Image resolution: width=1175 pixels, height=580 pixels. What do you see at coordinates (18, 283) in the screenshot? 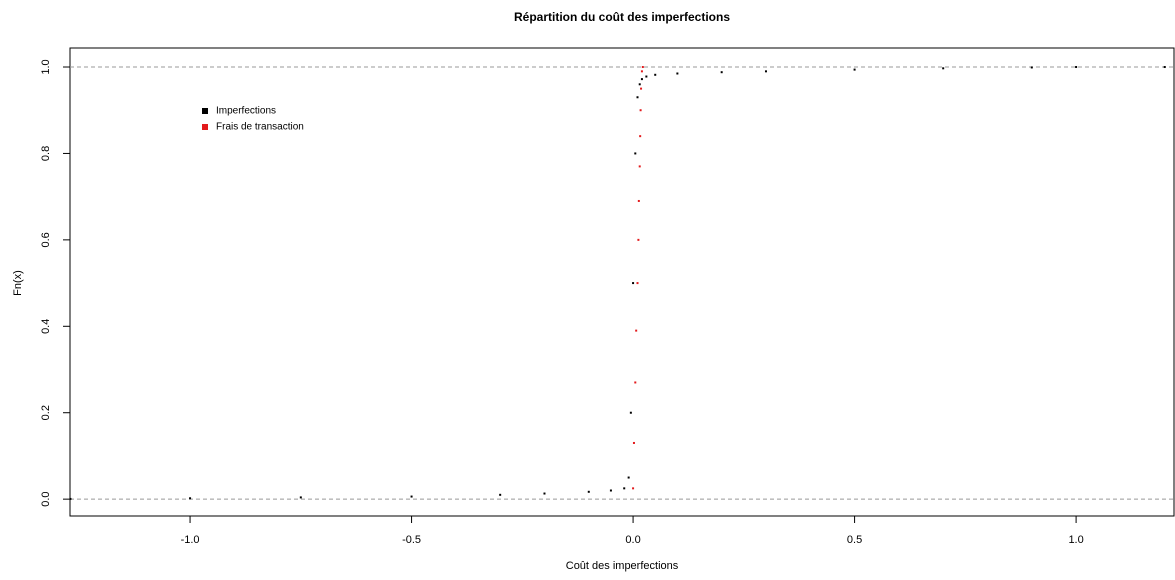
I see `y-axis-label: Fn(x)` at bounding box center [18, 283].